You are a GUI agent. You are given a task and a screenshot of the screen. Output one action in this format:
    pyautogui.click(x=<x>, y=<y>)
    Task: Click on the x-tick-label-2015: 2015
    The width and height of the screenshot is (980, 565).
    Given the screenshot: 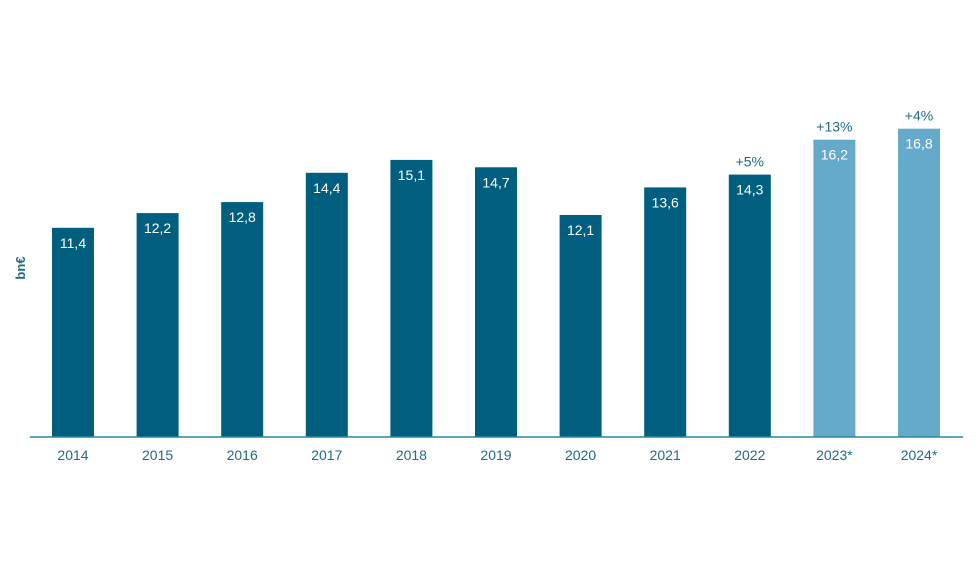 What is the action you would take?
    pyautogui.click(x=157, y=455)
    